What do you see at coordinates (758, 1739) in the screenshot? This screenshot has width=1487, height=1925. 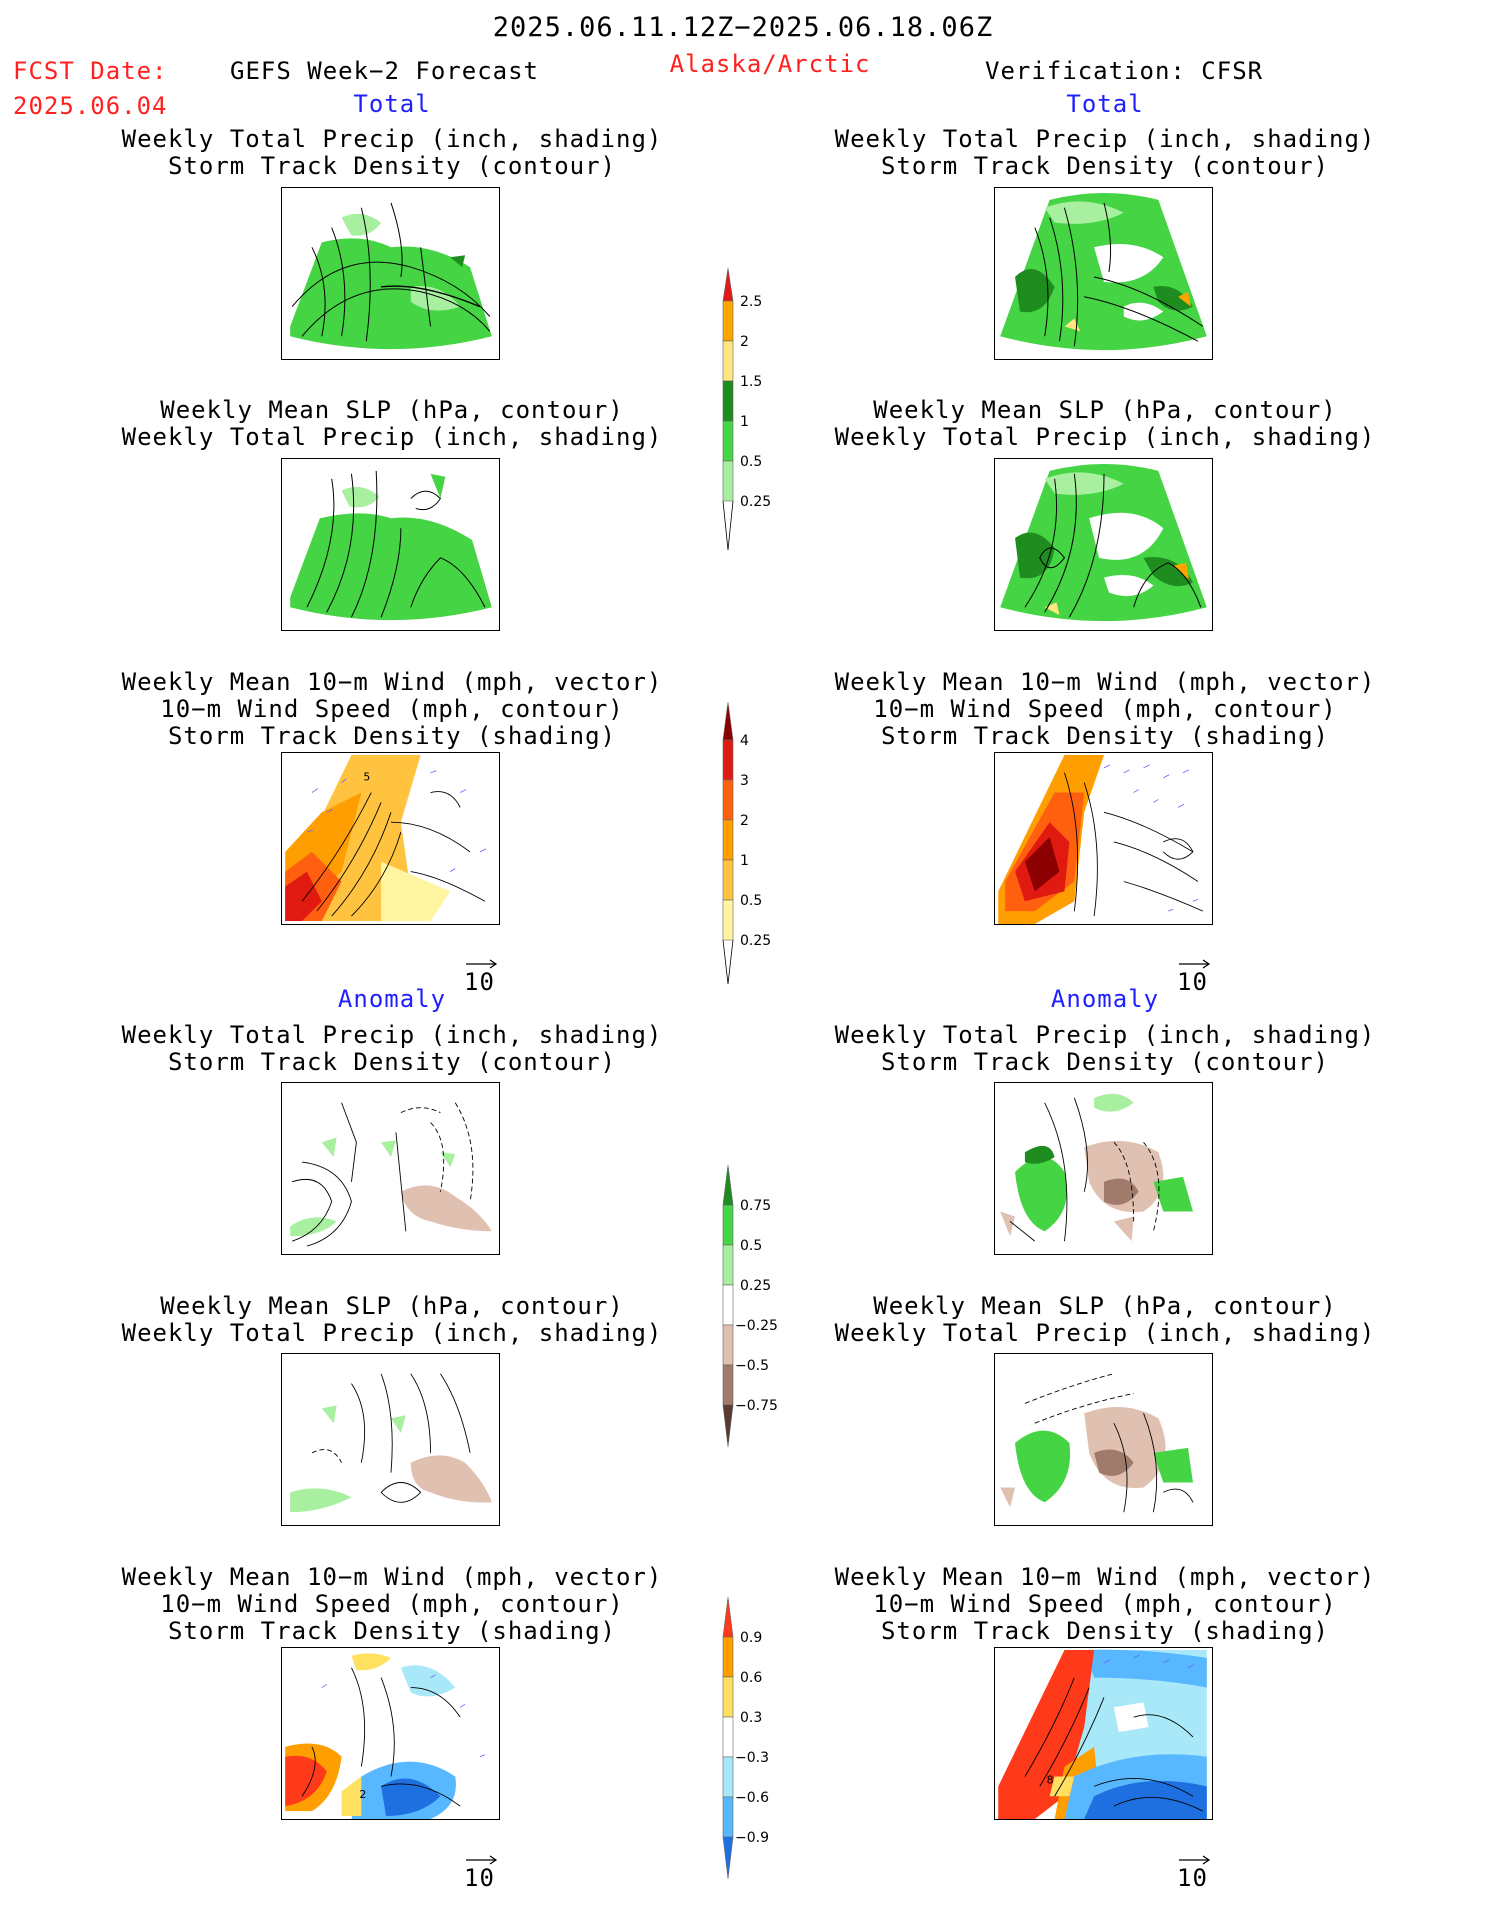 I see `colorbar-storm-anom: 0.9 0.6 0.3 −0.3 −0.6 −0.9` at bounding box center [758, 1739].